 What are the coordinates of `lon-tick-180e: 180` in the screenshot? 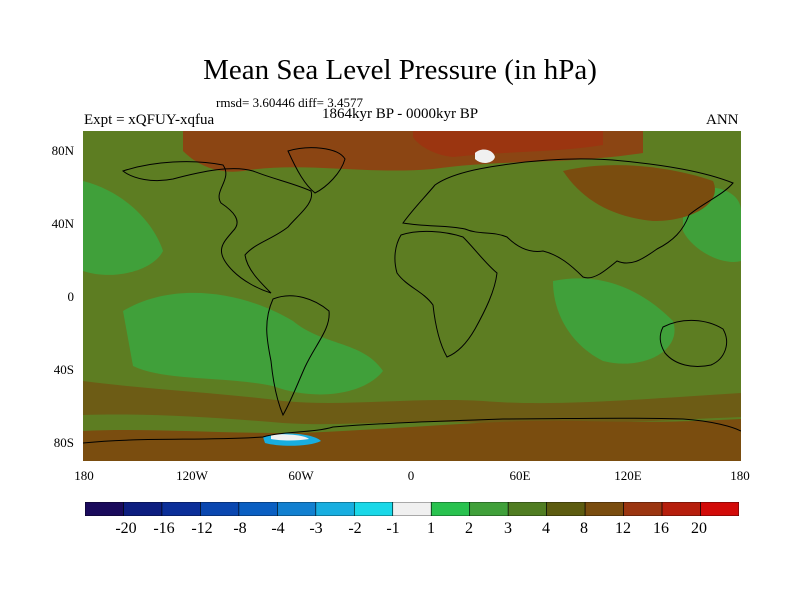 It's located at (740, 475).